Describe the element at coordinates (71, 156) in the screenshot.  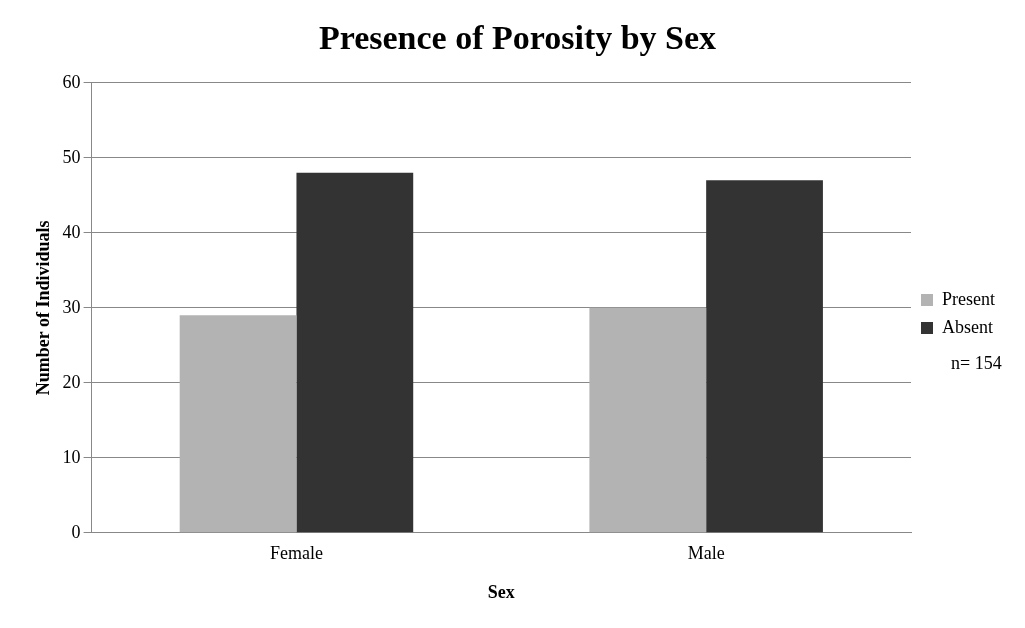
I see `y-tick-label: 50` at that location.